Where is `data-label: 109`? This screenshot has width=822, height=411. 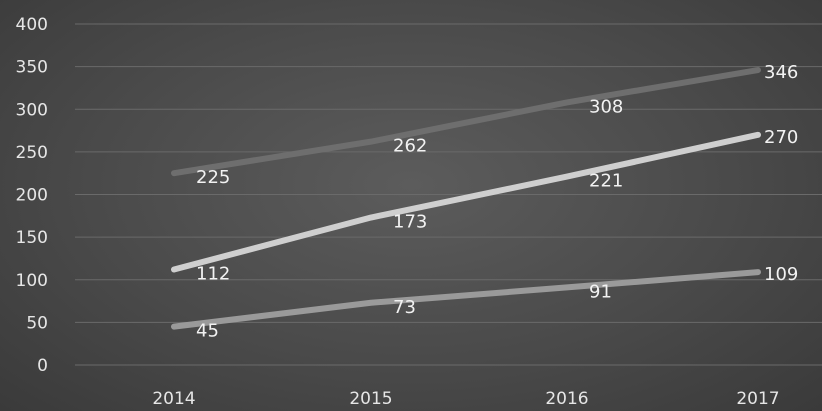
data-label: 109 is located at coordinates (781, 274).